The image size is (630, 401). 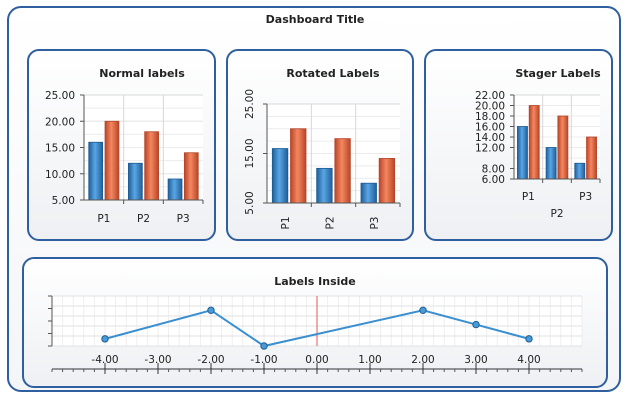 I want to click on chart-title: Stager Labels, so click(x=558, y=73).